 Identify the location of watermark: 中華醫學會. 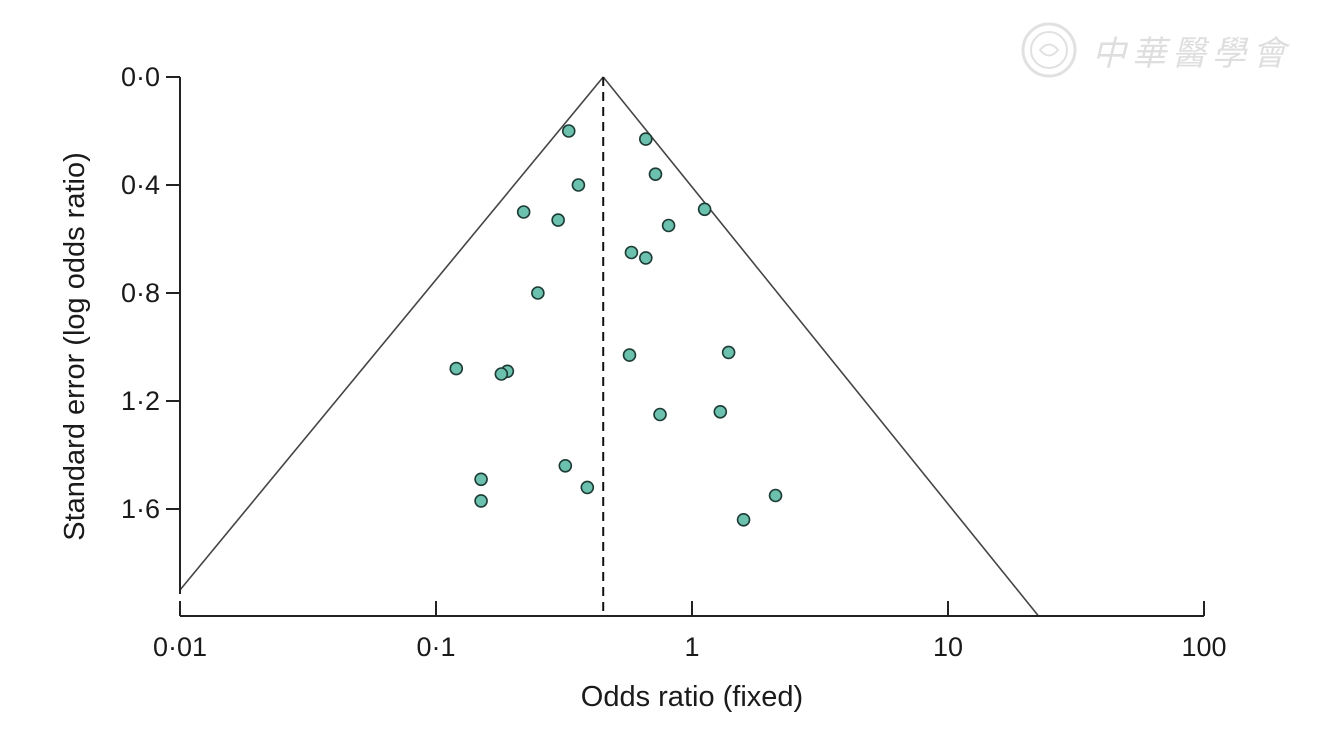
(1170, 50).